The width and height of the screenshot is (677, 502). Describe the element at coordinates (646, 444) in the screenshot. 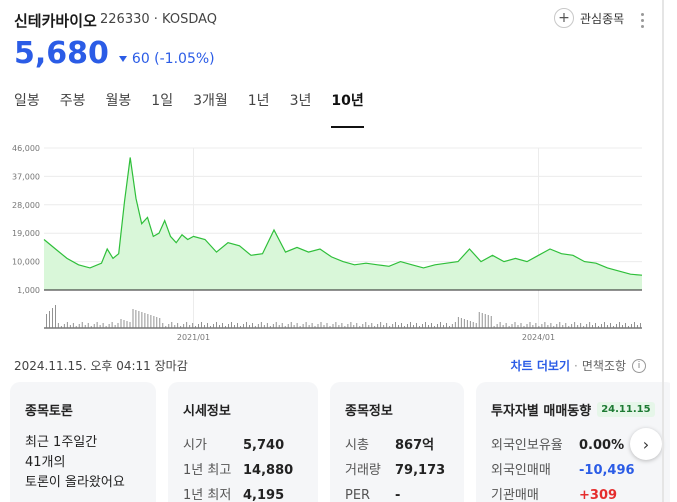

I see `next-card-arrow-icon: ›` at that location.